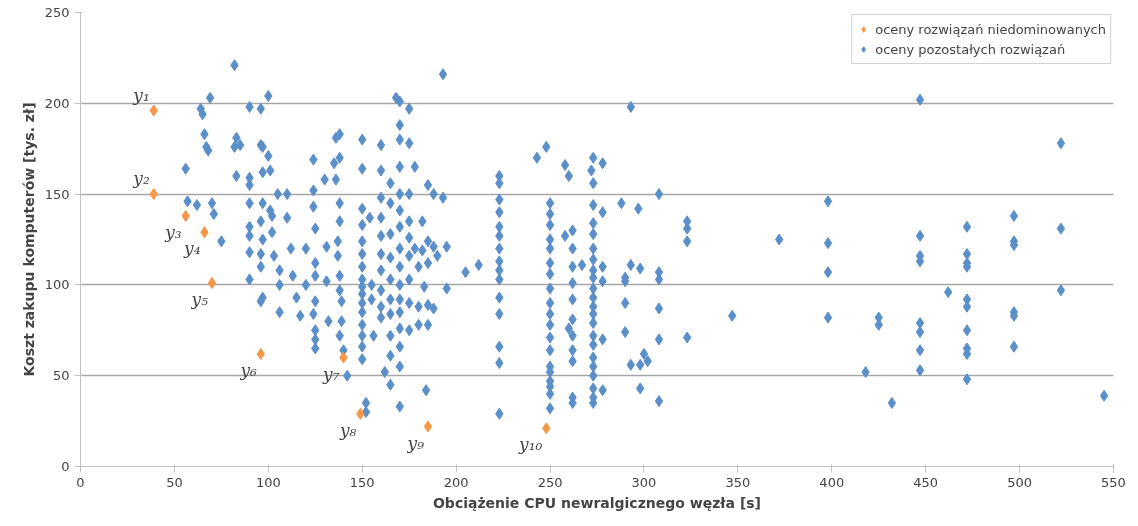 This screenshot has width=1138, height=526. Describe the element at coordinates (57, 12) in the screenshot. I see `y-tick-label: 250` at that location.